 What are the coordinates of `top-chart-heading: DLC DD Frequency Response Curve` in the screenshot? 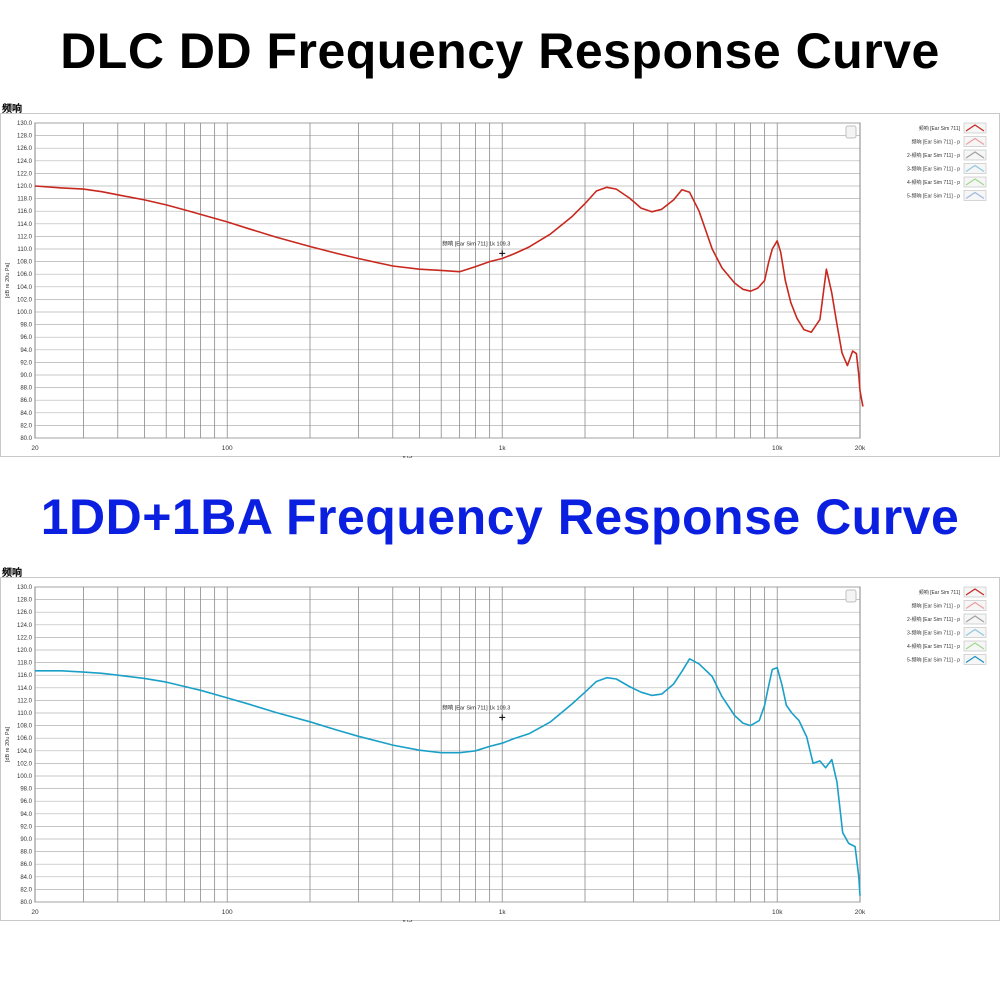 It's located at (500, 51).